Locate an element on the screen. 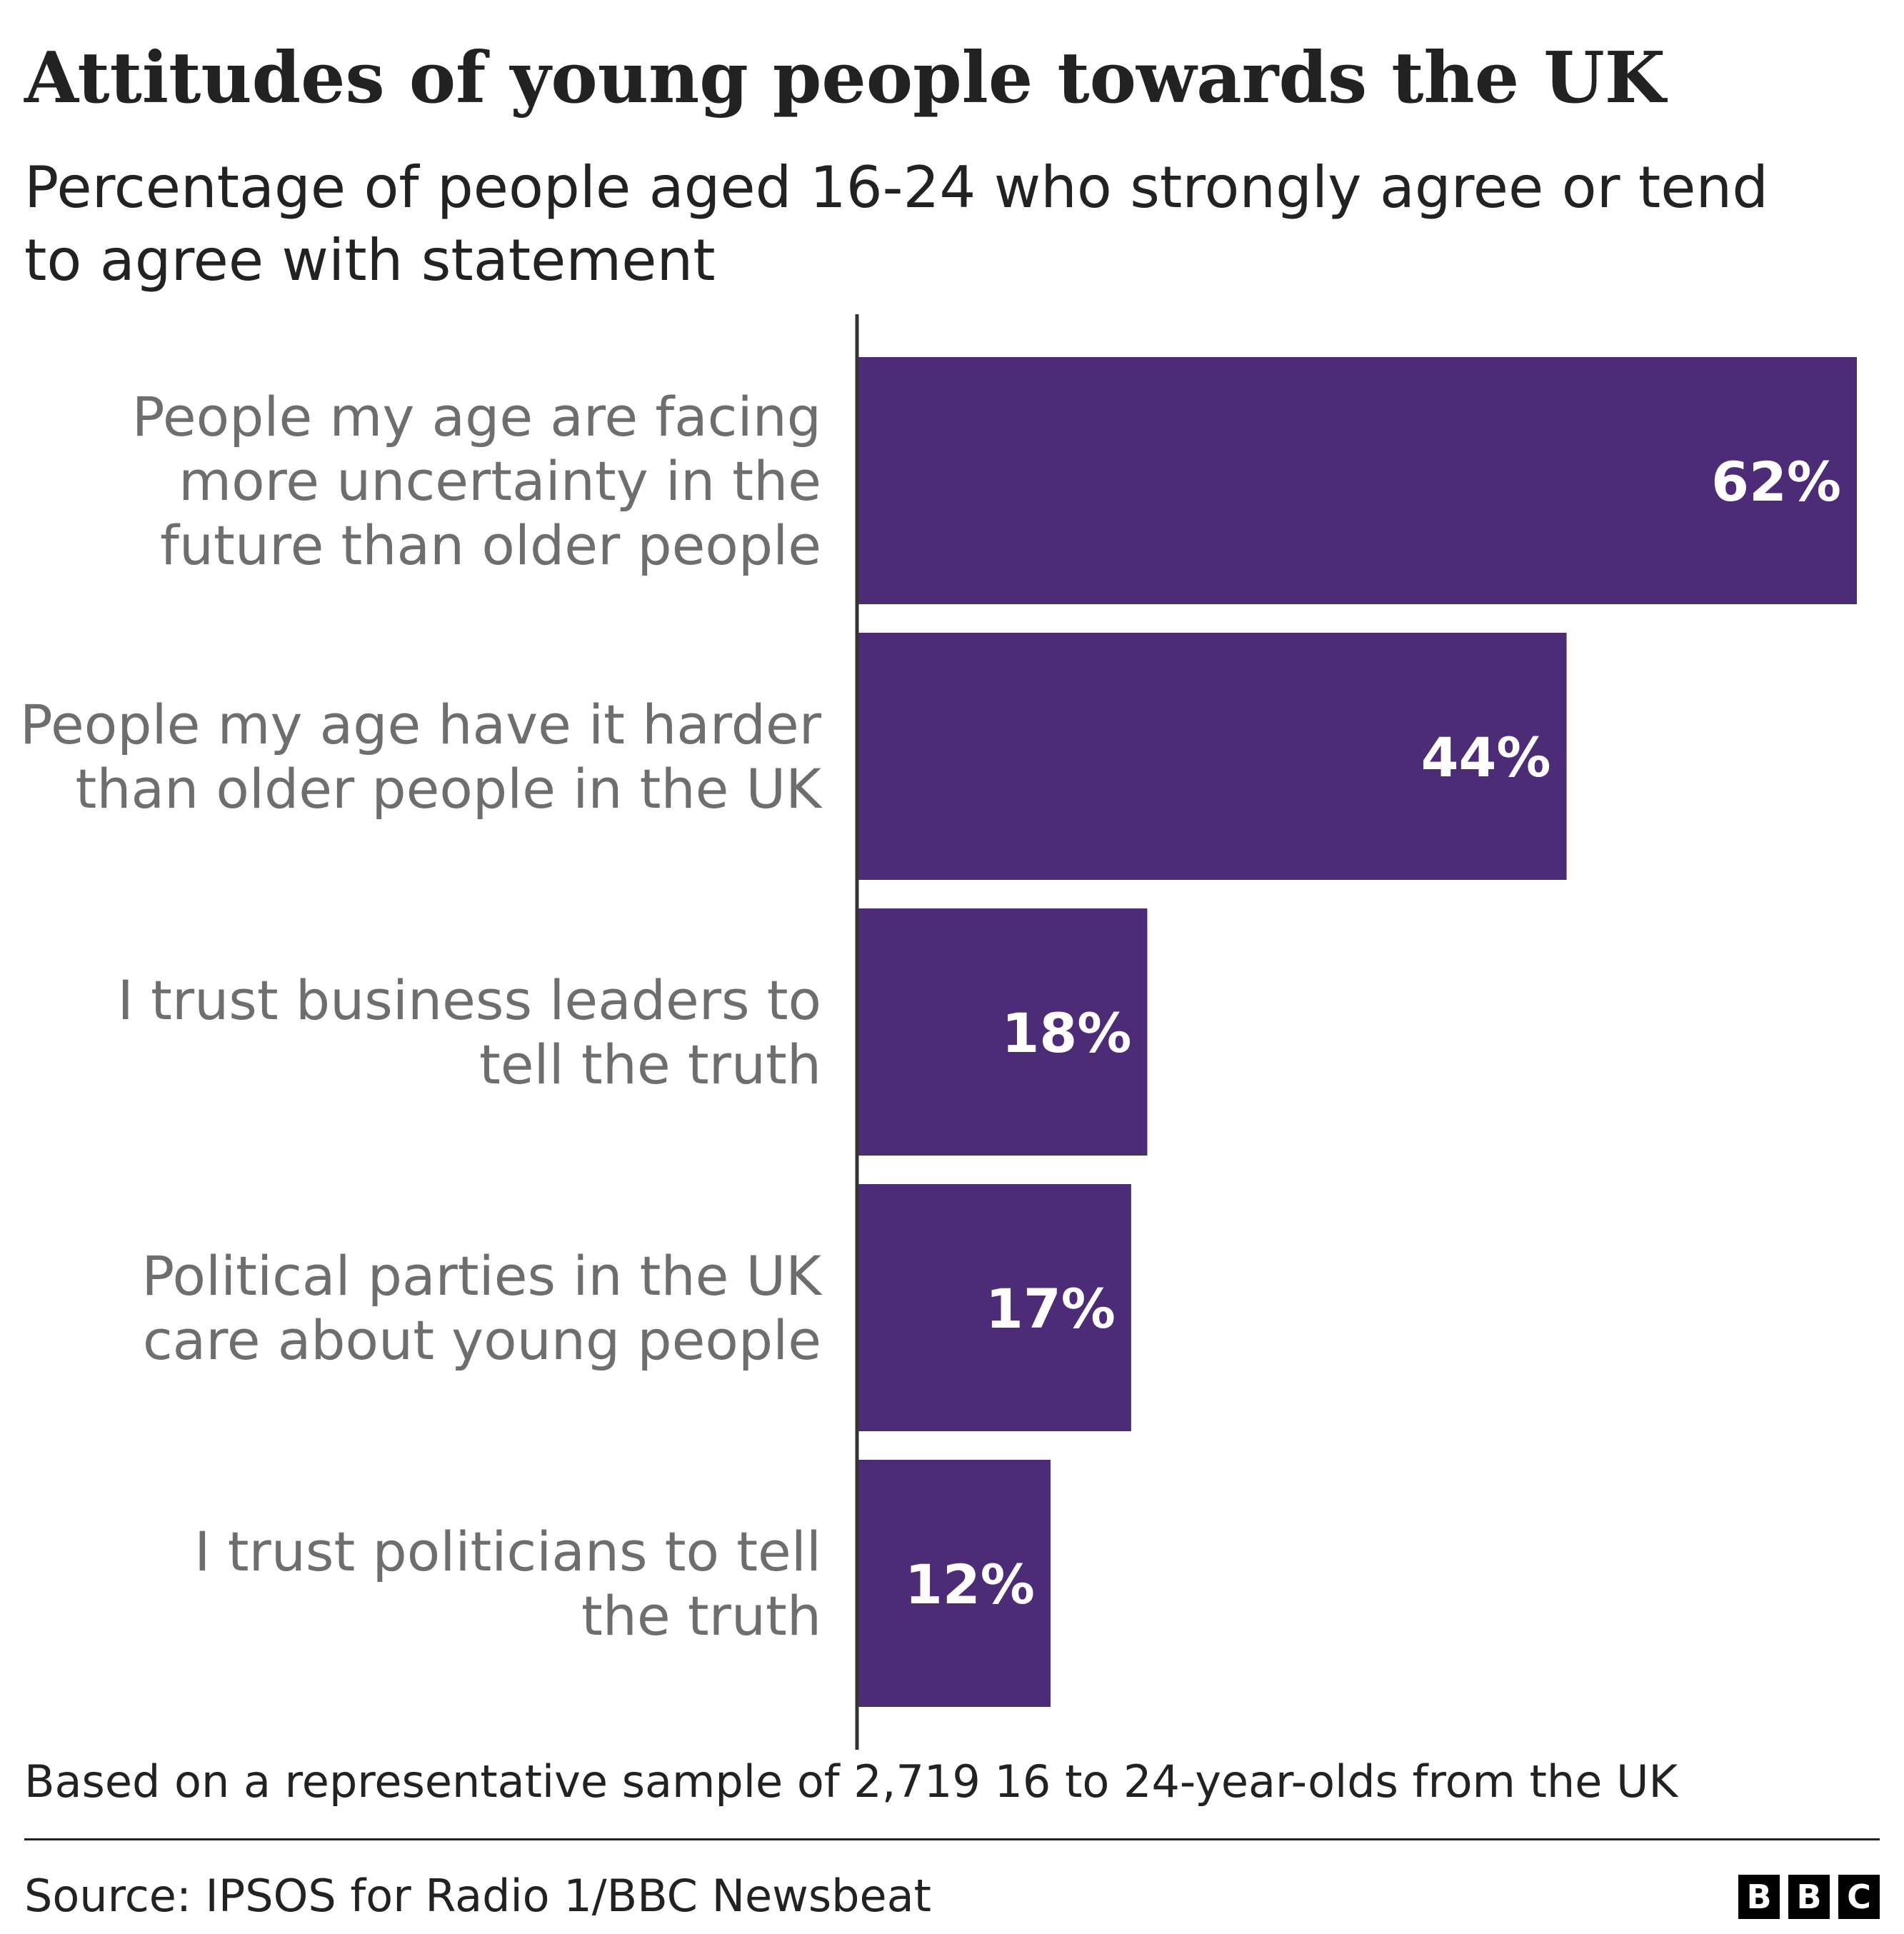  value-label-2: 44% is located at coordinates (1486, 758).